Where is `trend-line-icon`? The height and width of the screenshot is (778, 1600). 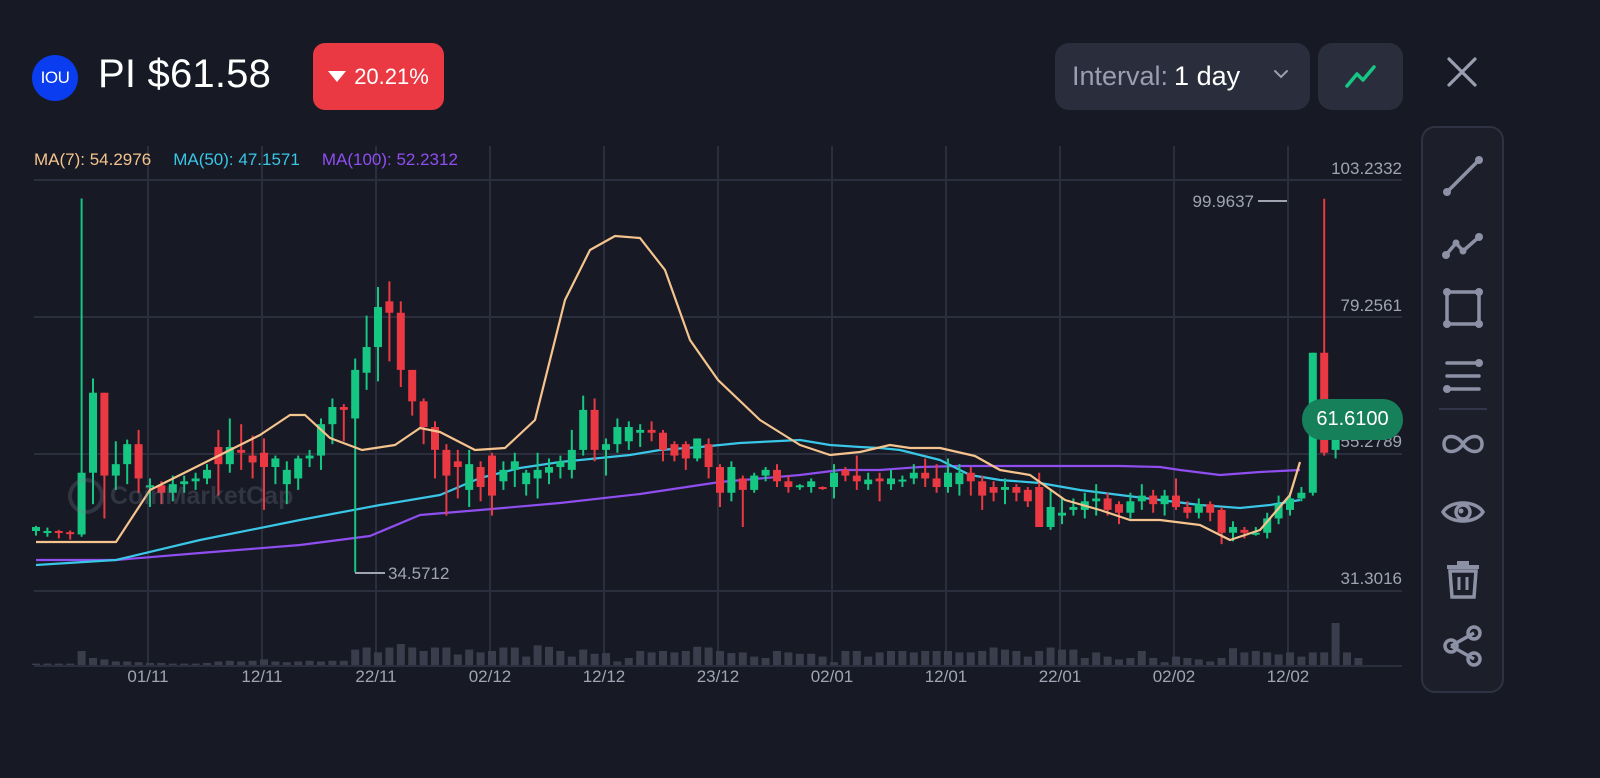 trend-line-icon is located at coordinates (1462, 176).